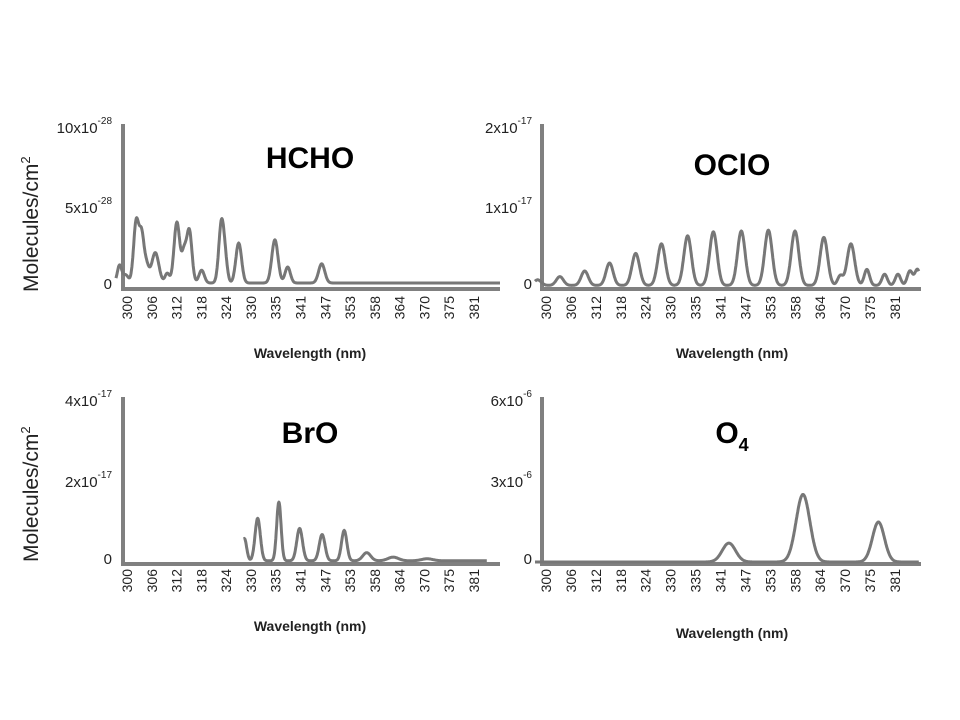 The height and width of the screenshot is (720, 960). What do you see at coordinates (325, 581) in the screenshot?
I see `bro-x-tick-label: 347` at bounding box center [325, 581].